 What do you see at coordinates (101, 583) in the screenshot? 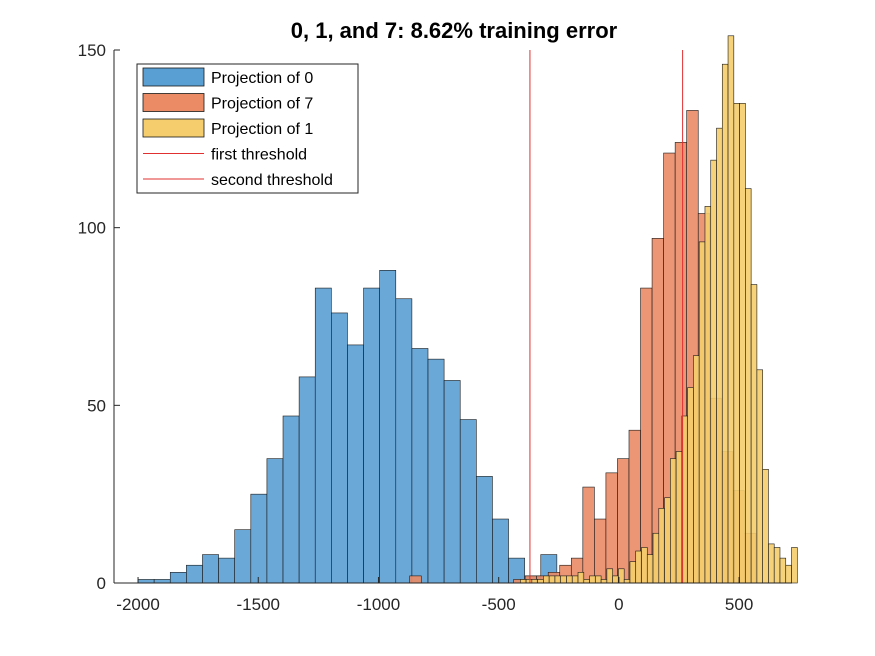
I see `y-tick-label: 0` at bounding box center [101, 583].